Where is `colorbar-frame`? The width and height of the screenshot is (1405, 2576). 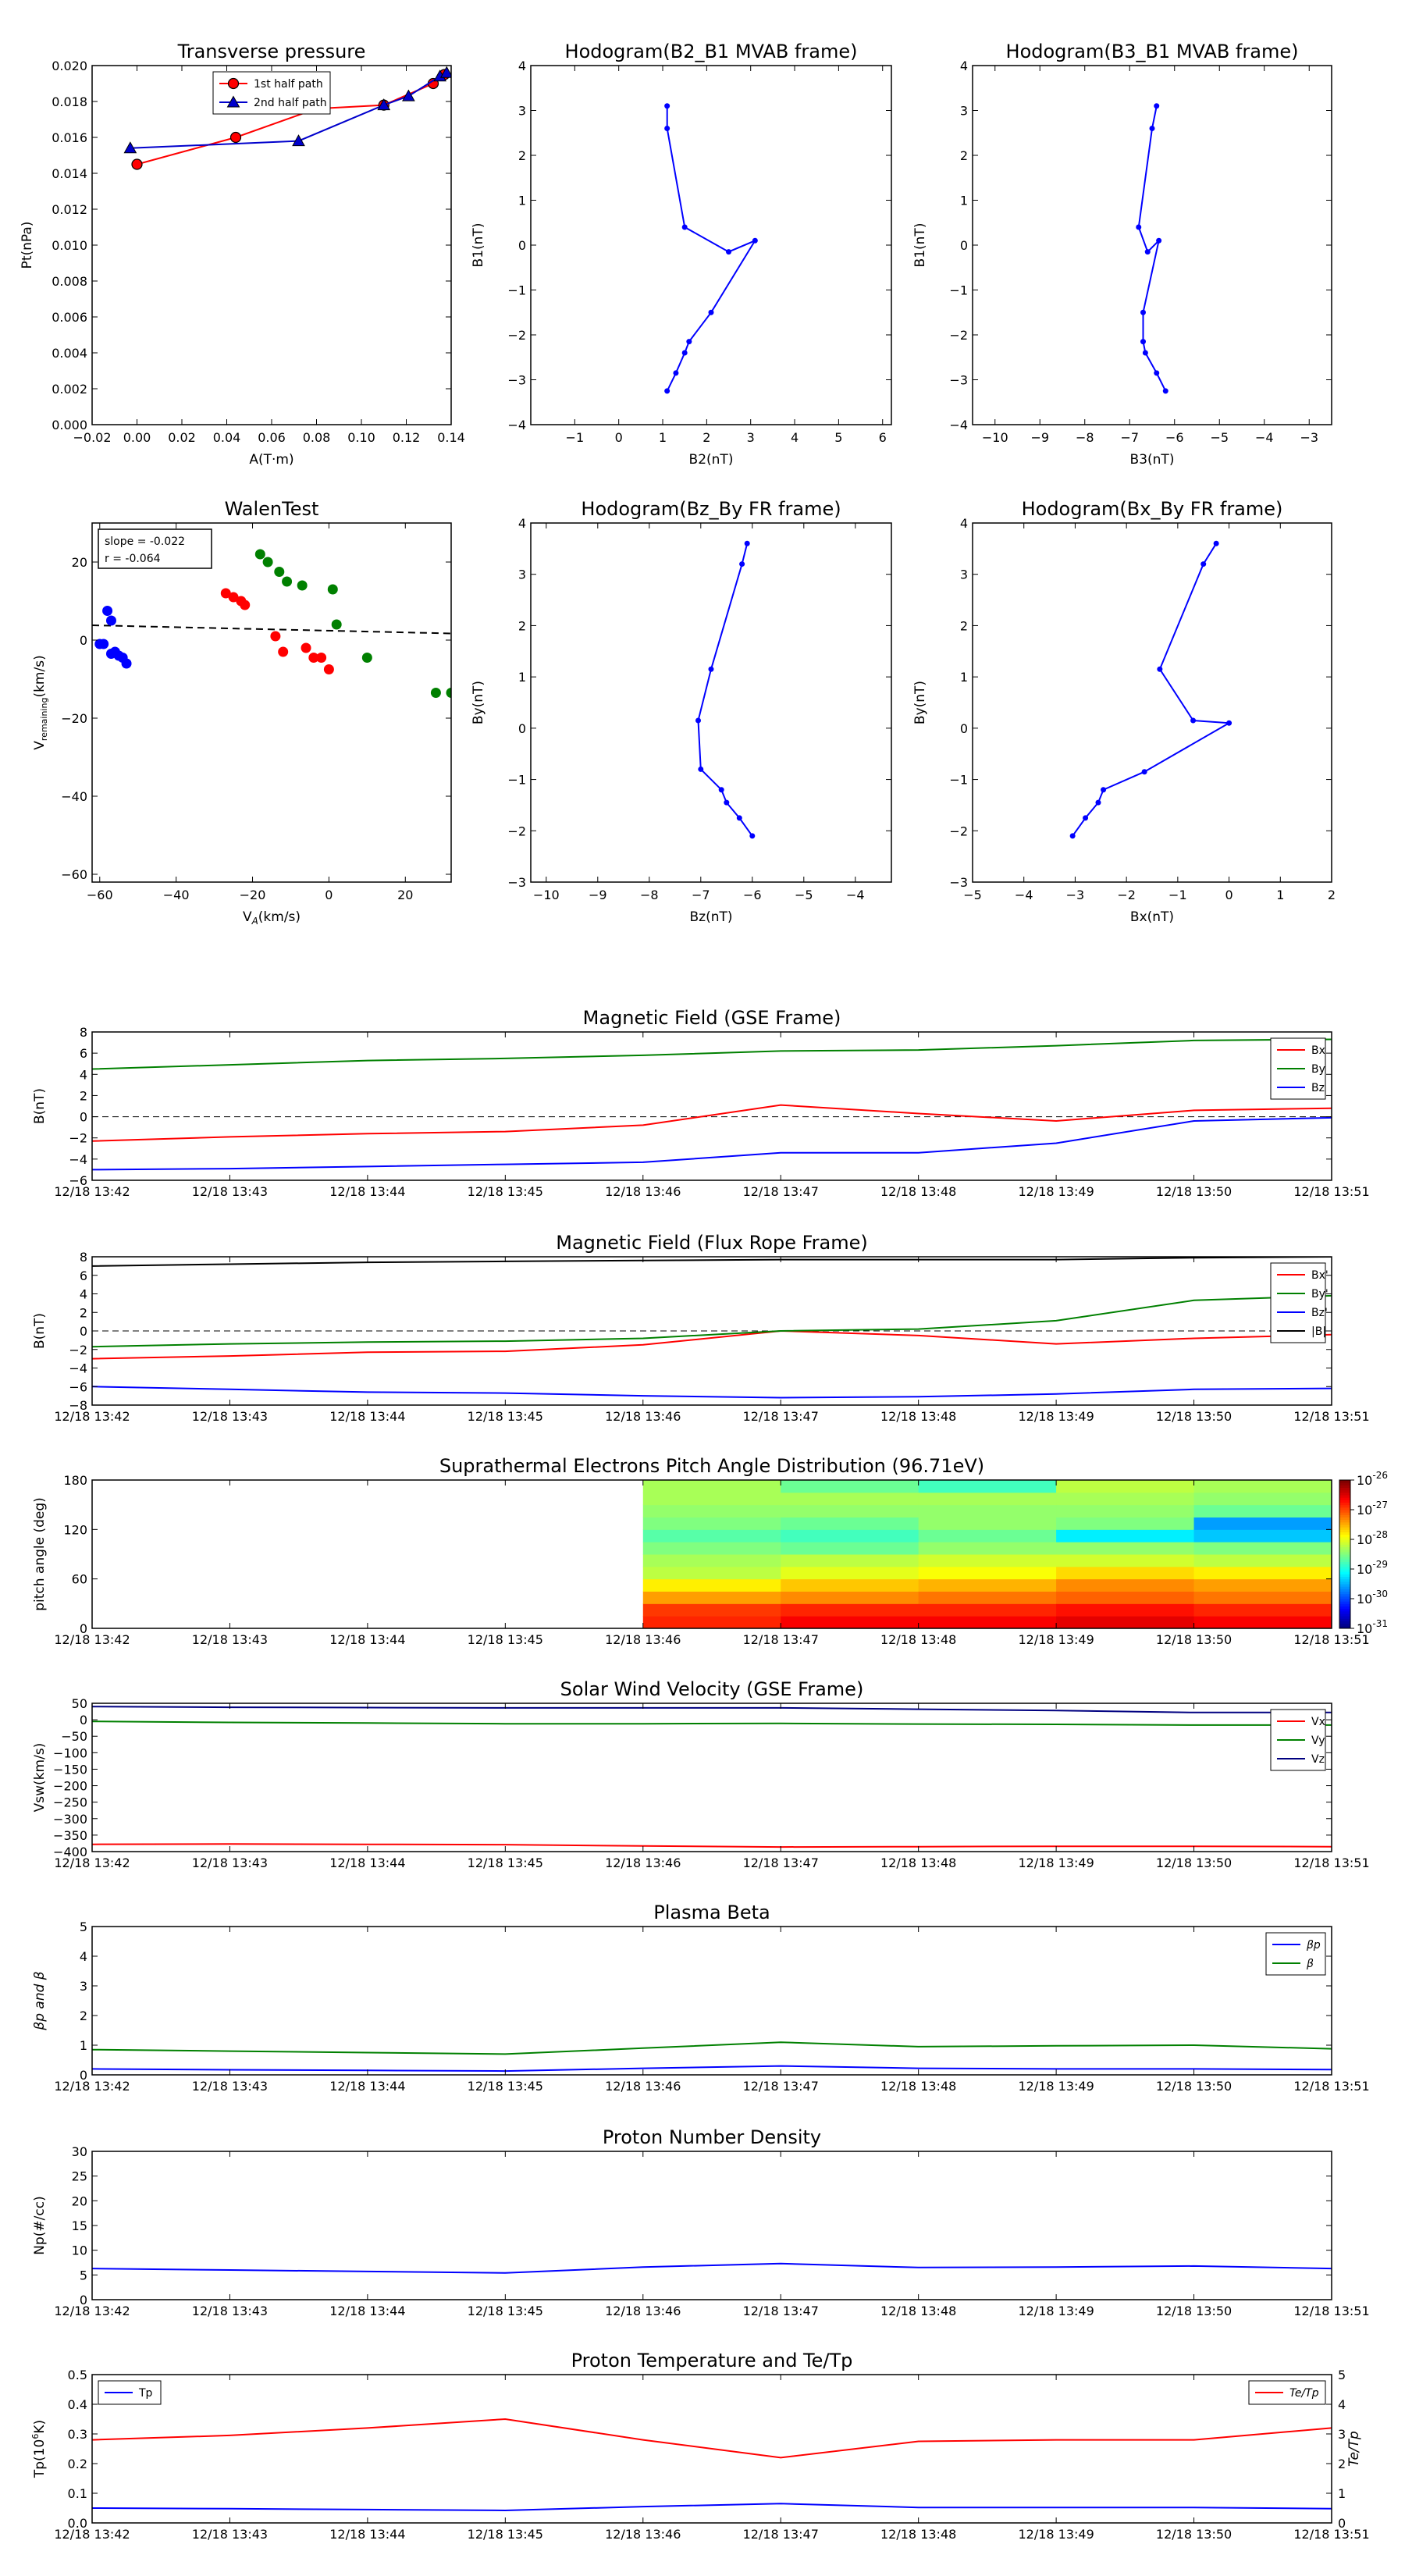 colorbar-frame is located at coordinates (1345, 1554).